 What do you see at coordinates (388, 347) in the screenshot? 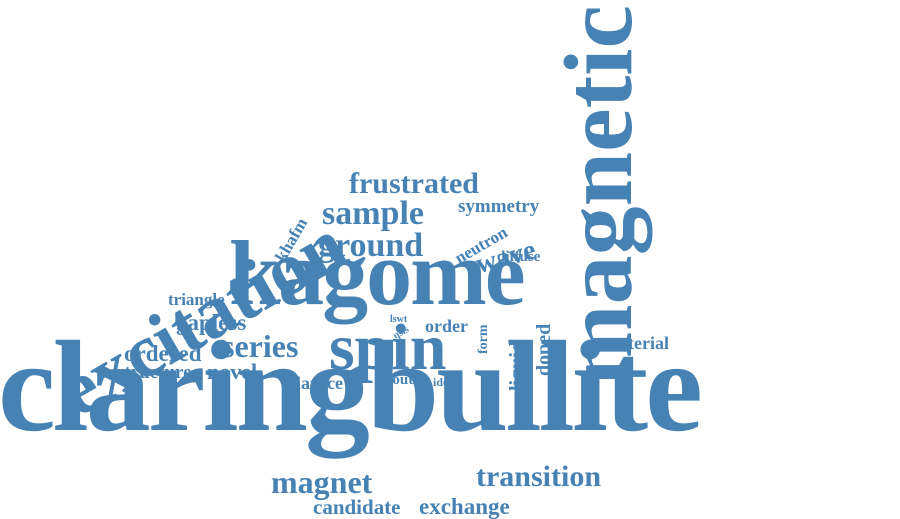
I see `word-spin: spin` at bounding box center [388, 347].